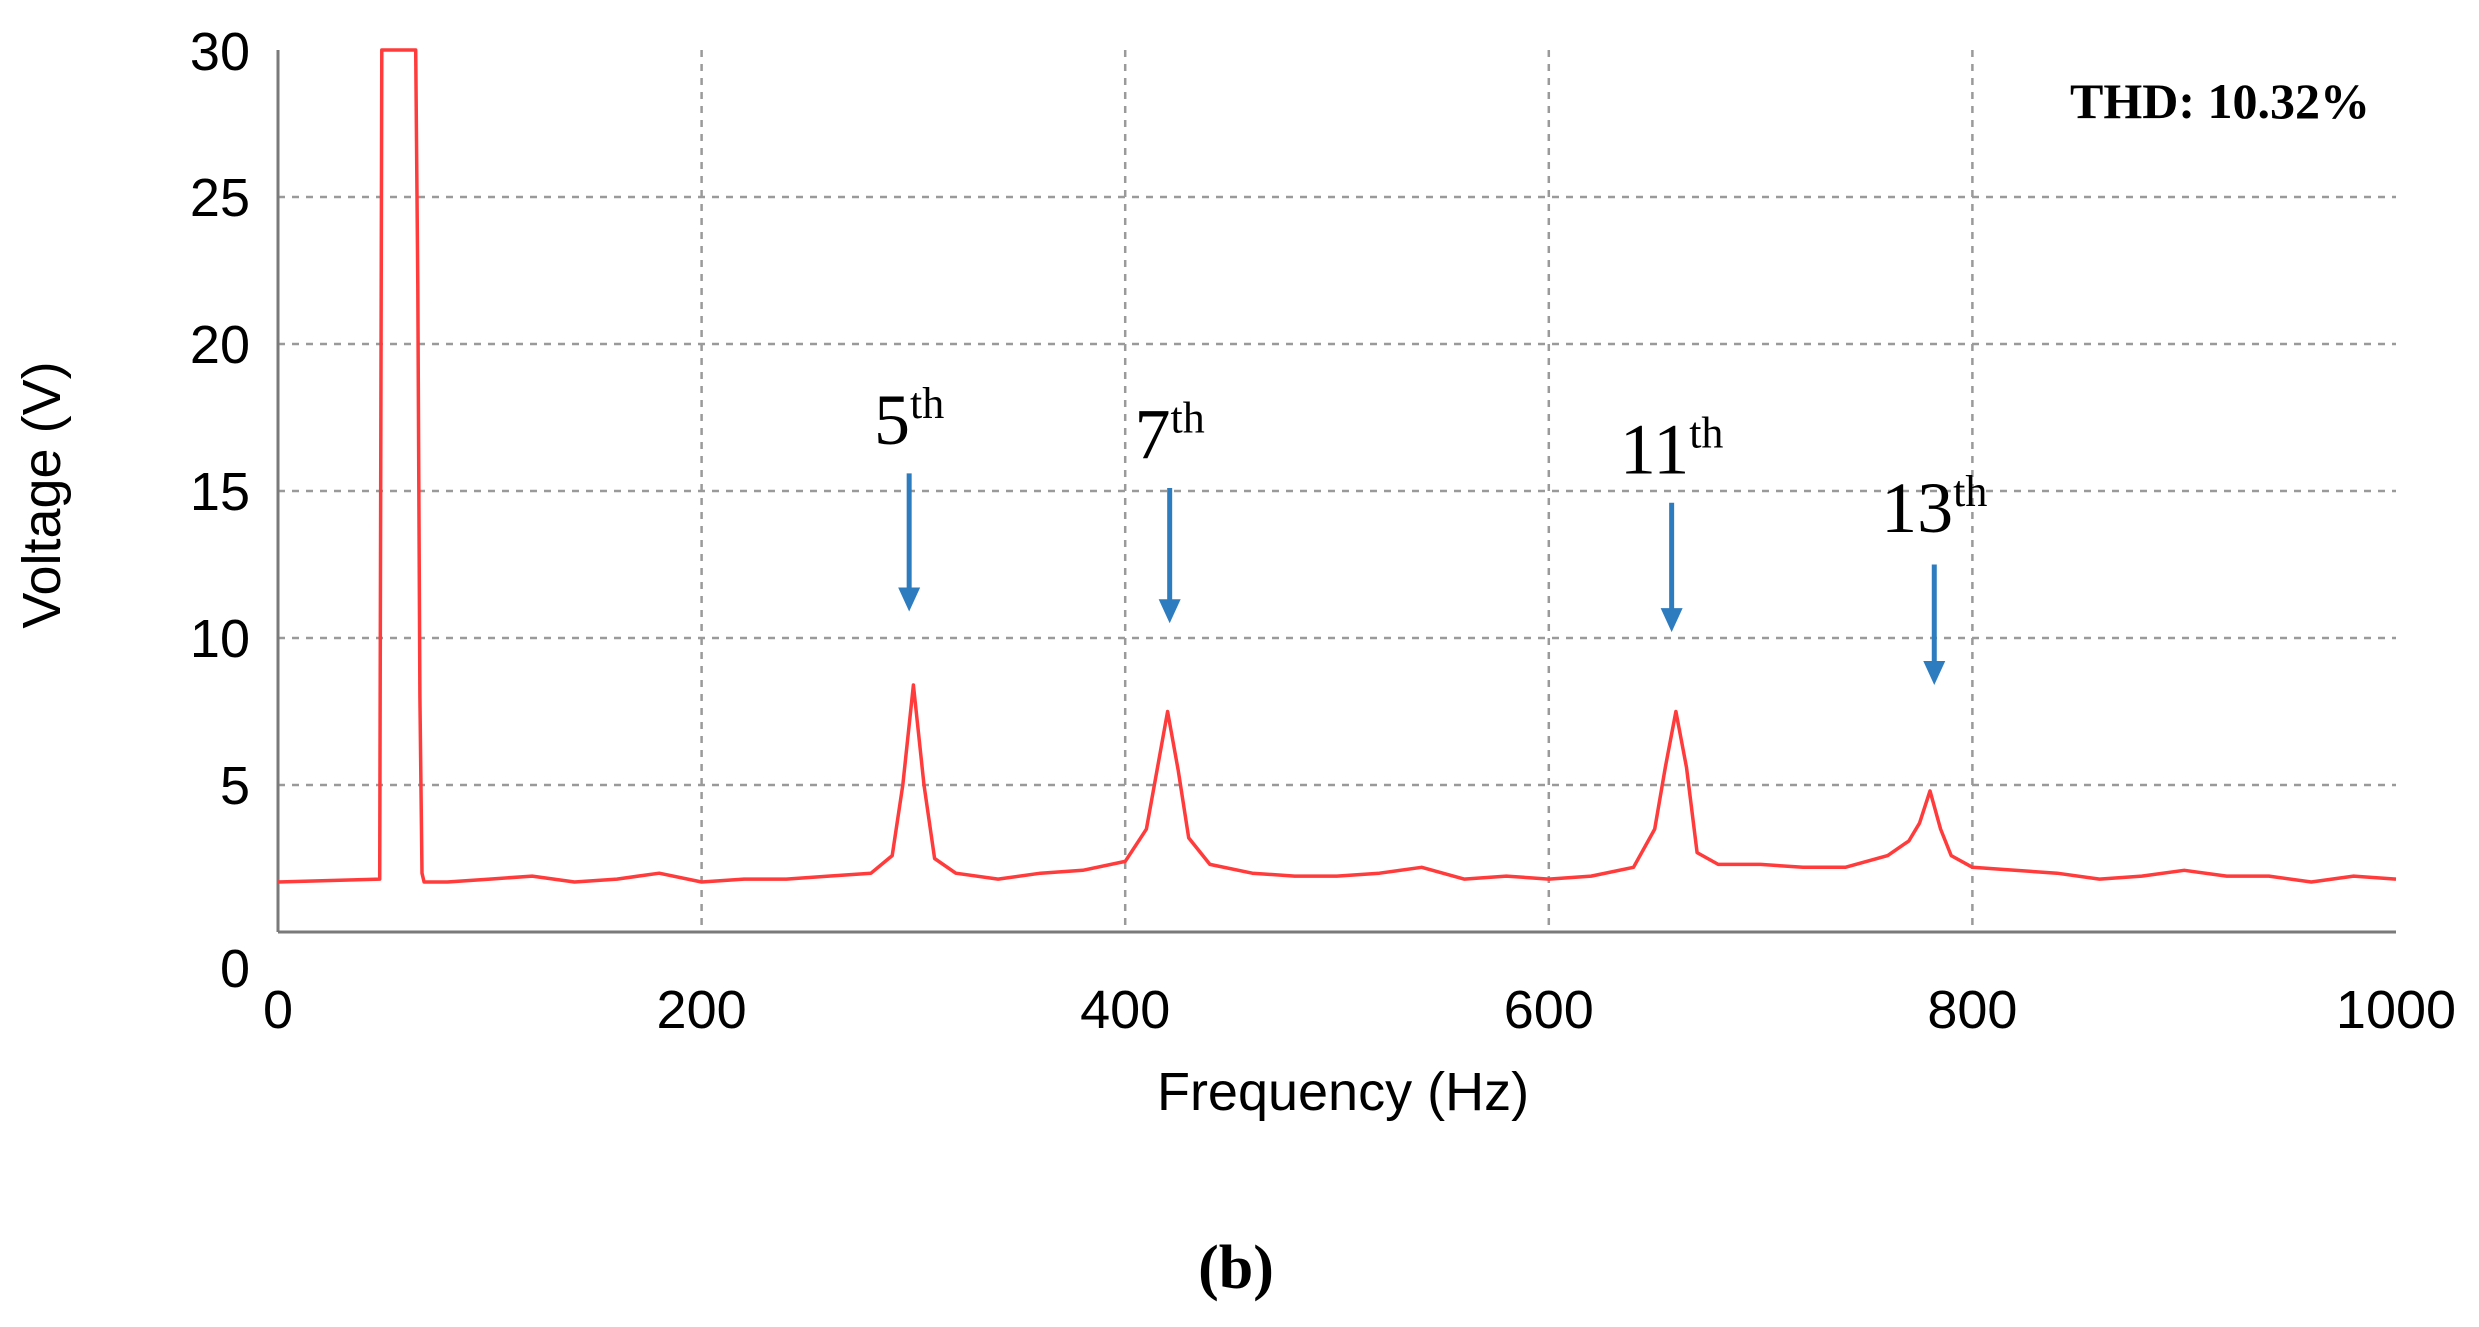 Image resolution: width=2479 pixels, height=1327 pixels. I want to click on y-tick-label: 5, so click(235, 786).